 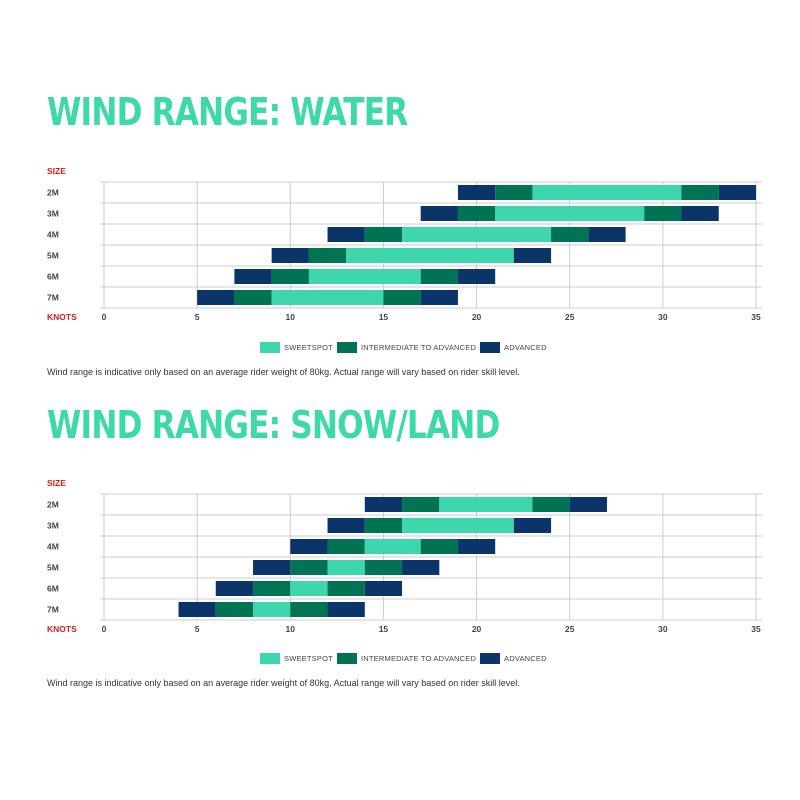 I want to click on legend-item-advanced: ADVANCED, so click(x=513, y=658).